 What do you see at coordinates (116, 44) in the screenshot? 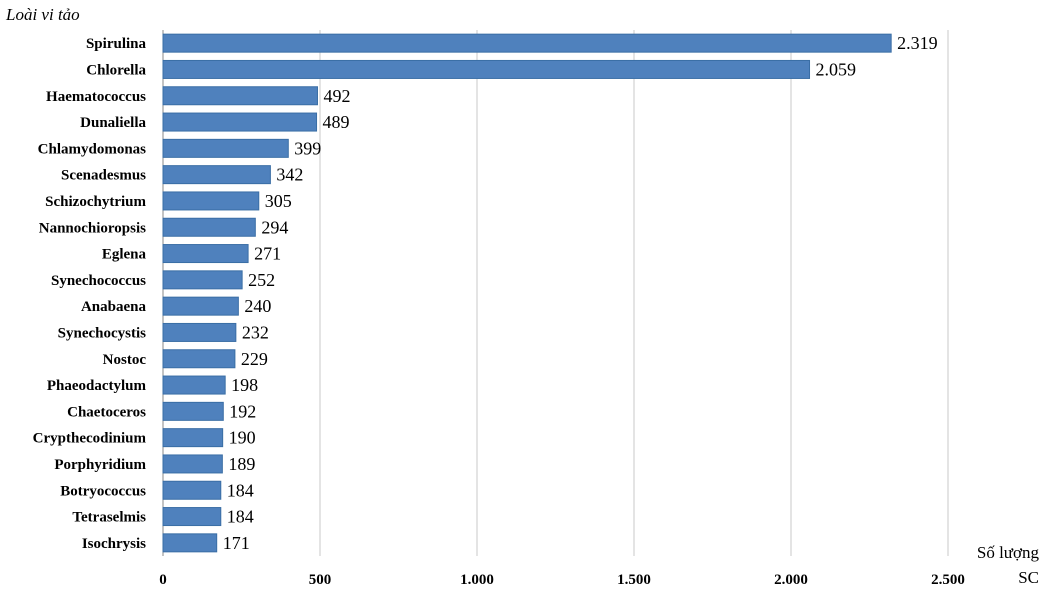
I see `category-label: Spirulina` at bounding box center [116, 44].